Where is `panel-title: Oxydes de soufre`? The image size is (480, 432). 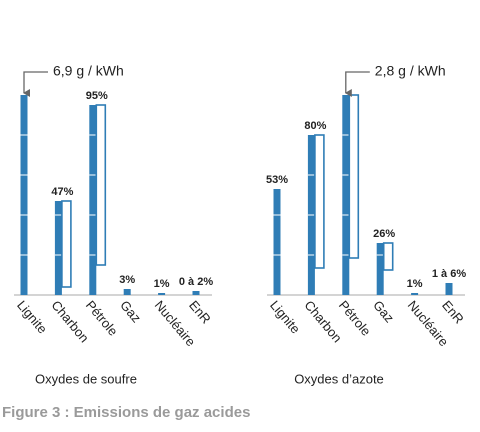 panel-title: Oxydes de soufre is located at coordinates (86, 378).